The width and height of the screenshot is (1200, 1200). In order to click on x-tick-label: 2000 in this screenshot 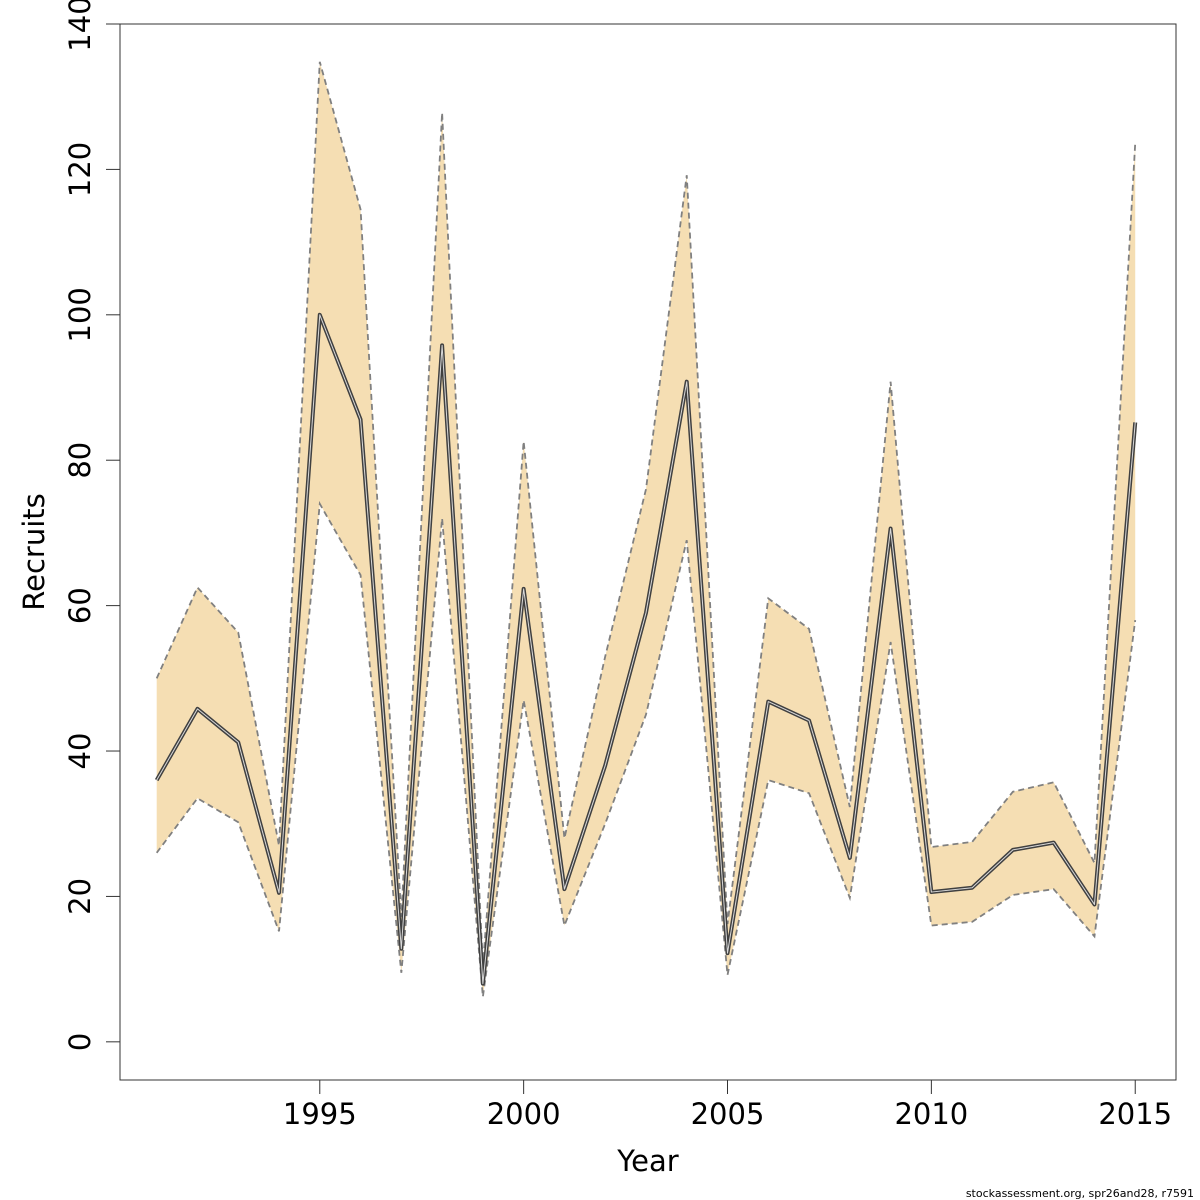, I will do `click(524, 1114)`.